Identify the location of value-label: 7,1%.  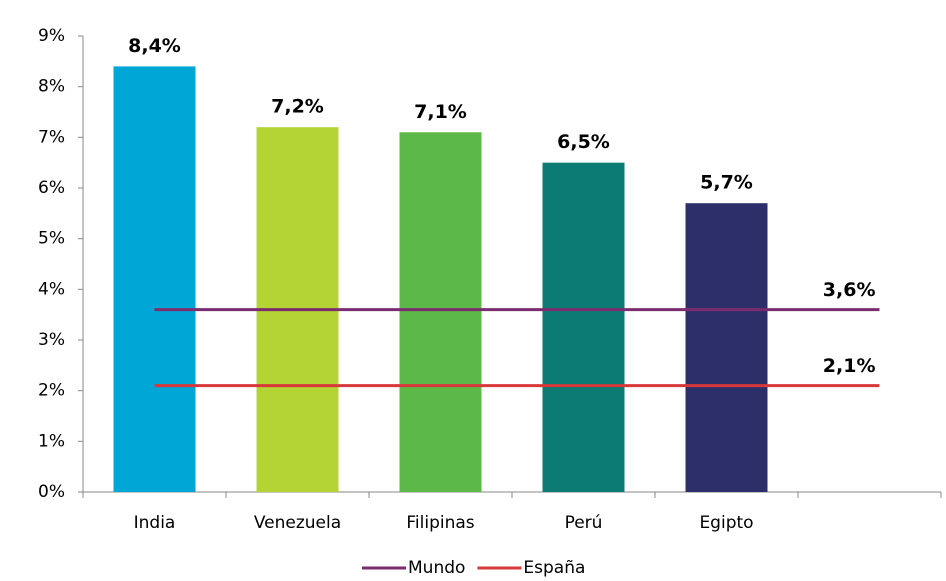
(440, 112).